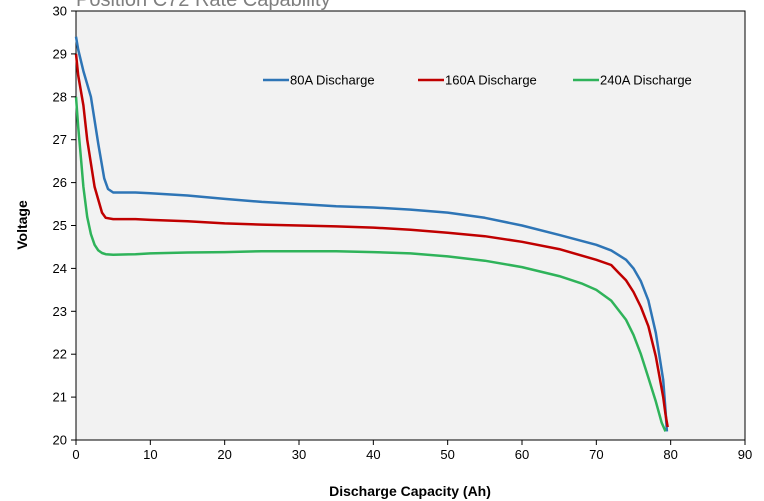 Image resolution: width=764 pixels, height=501 pixels. I want to click on chart-title: Position C72 Rate Capability, so click(203, 5).